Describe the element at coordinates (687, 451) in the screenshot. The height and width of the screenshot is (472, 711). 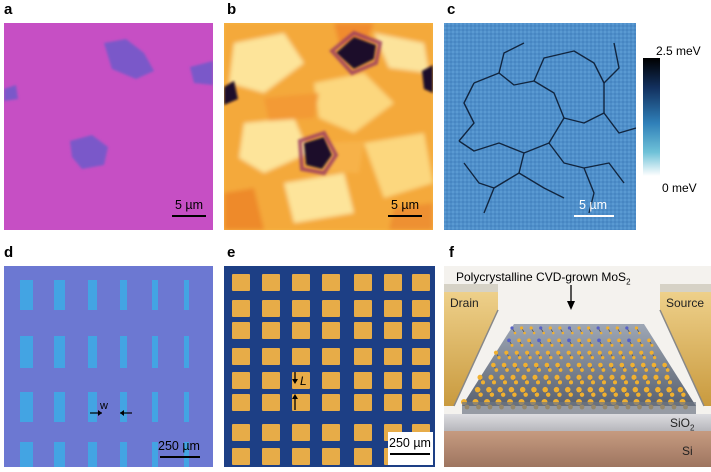
I see `substrate-label: Si` at that location.